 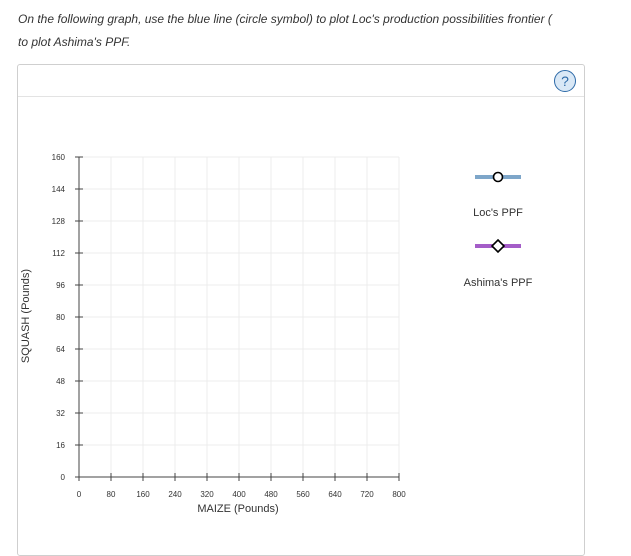 I want to click on help-button: ?, so click(x=565, y=81).